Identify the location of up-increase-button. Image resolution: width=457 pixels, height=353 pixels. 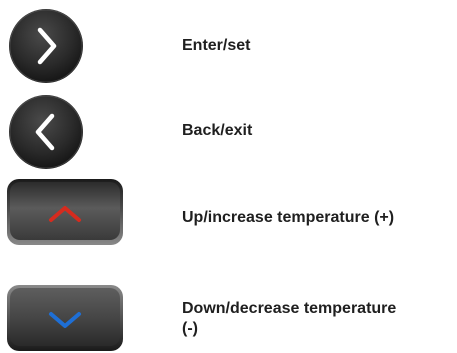
(65, 212).